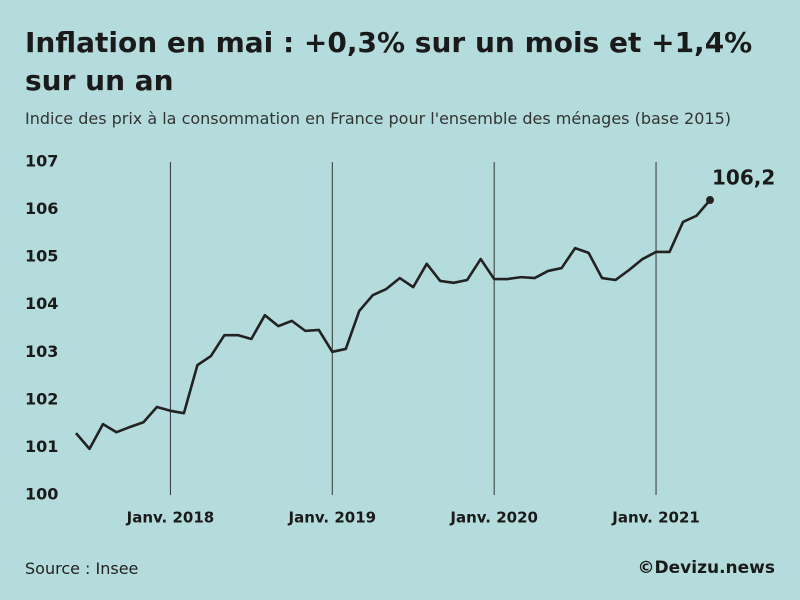 Image resolution: width=800 pixels, height=600 pixels. I want to click on source: Source : Insee, so click(82, 568).